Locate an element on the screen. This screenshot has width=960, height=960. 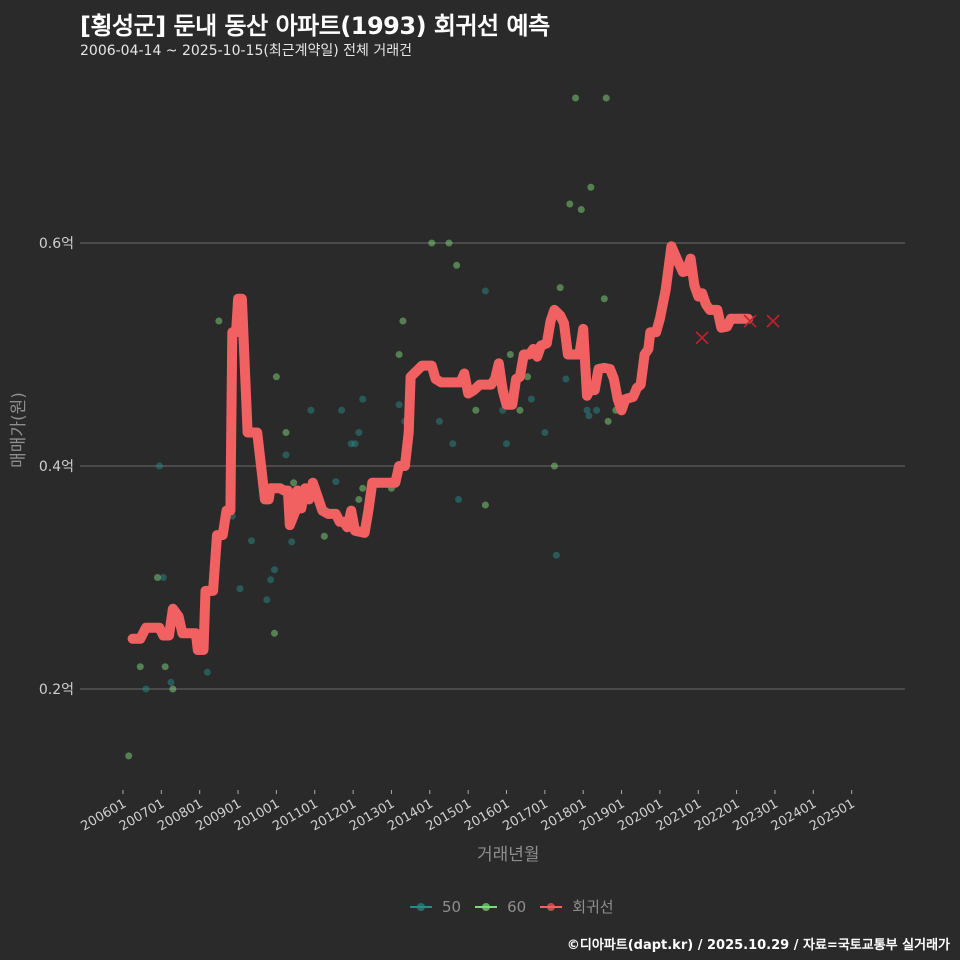
legend-label: 50 is located at coordinates (452, 906).